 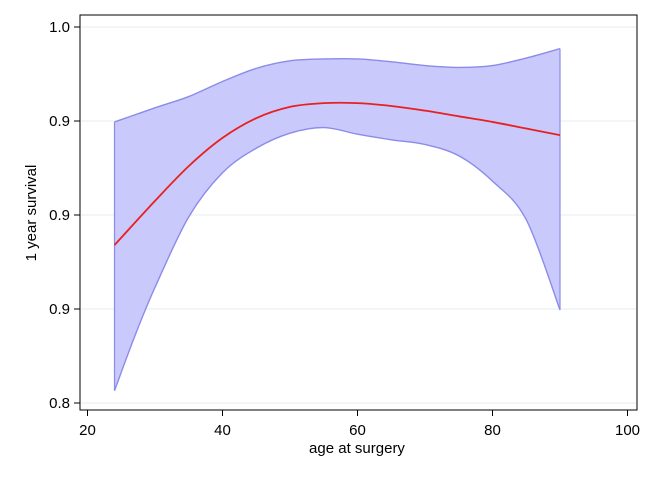 What do you see at coordinates (357, 448) in the screenshot?
I see `x-axis-title: age at surgery` at bounding box center [357, 448].